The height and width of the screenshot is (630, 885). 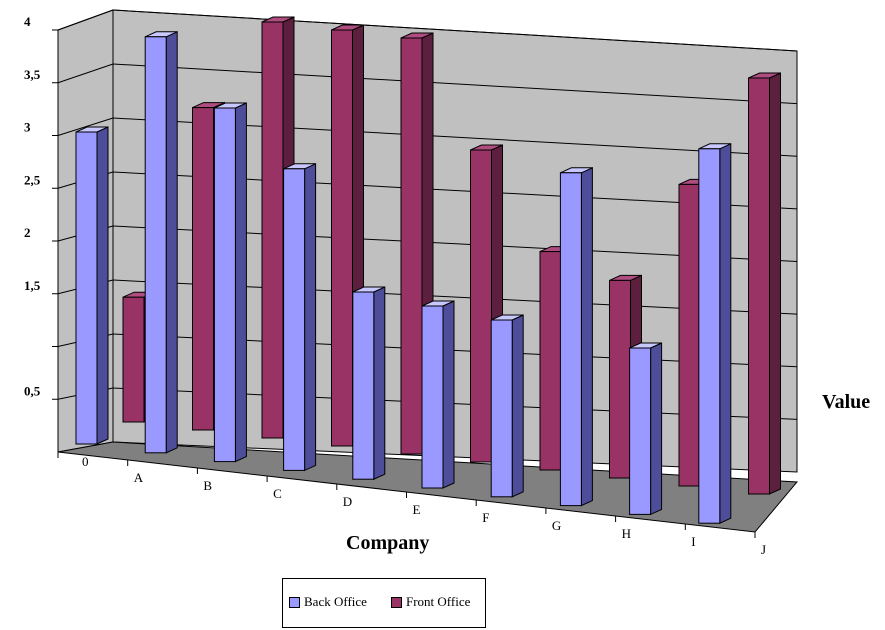 I want to click on y-axis-title: Value, so click(x=846, y=402).